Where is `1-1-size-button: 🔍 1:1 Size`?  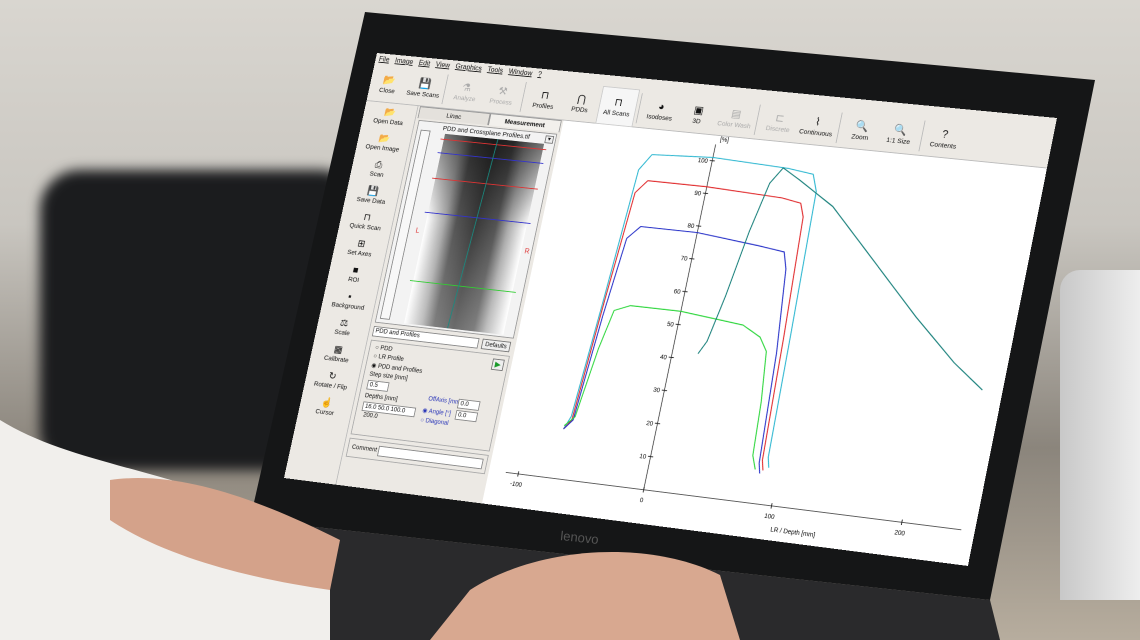
1-1-size-button: 🔍 1:1 Size is located at coordinates (899, 134).